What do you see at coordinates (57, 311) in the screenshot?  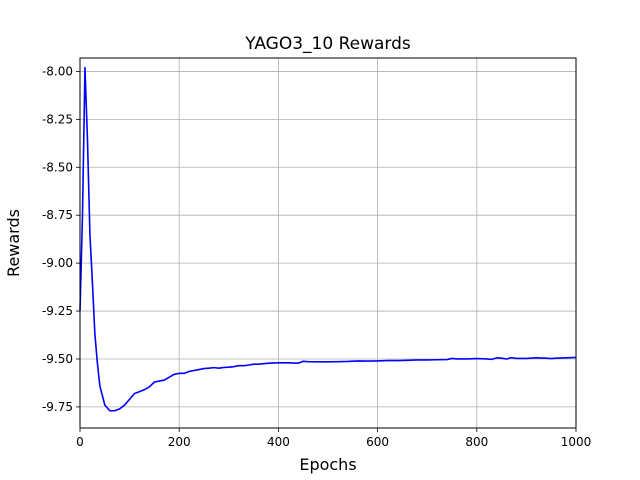 I see `y-tick-label: -9.25` at bounding box center [57, 311].